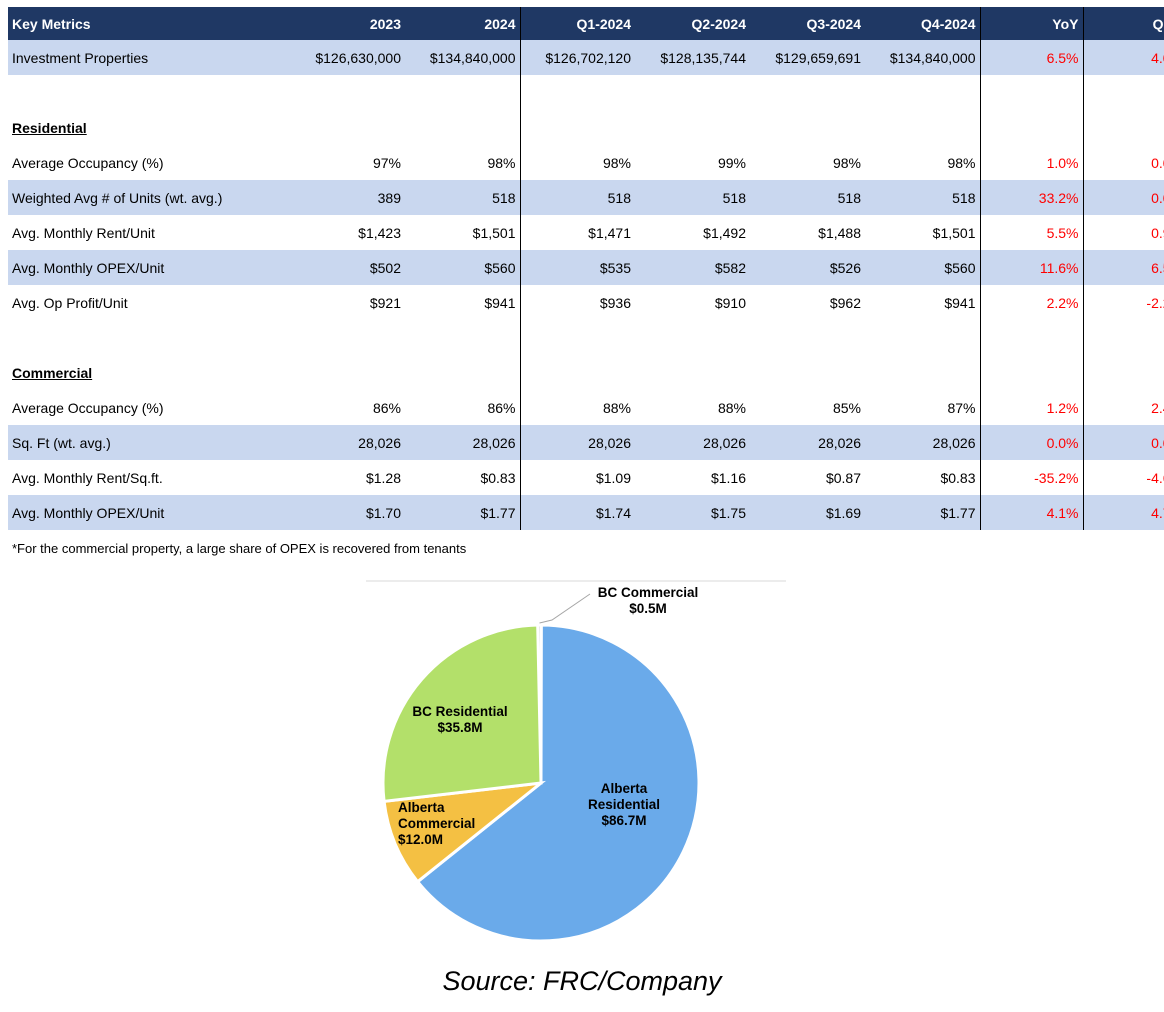  I want to click on header-cell: 2023, so click(347, 23).